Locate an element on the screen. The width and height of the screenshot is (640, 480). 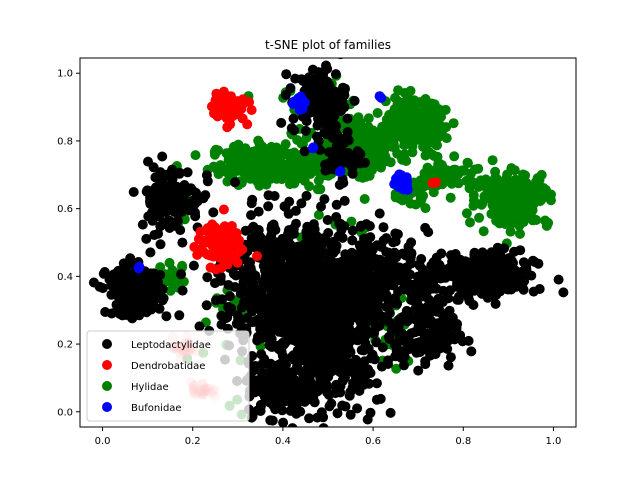
legend-marker-leptodactylidae is located at coordinates (107, 344).